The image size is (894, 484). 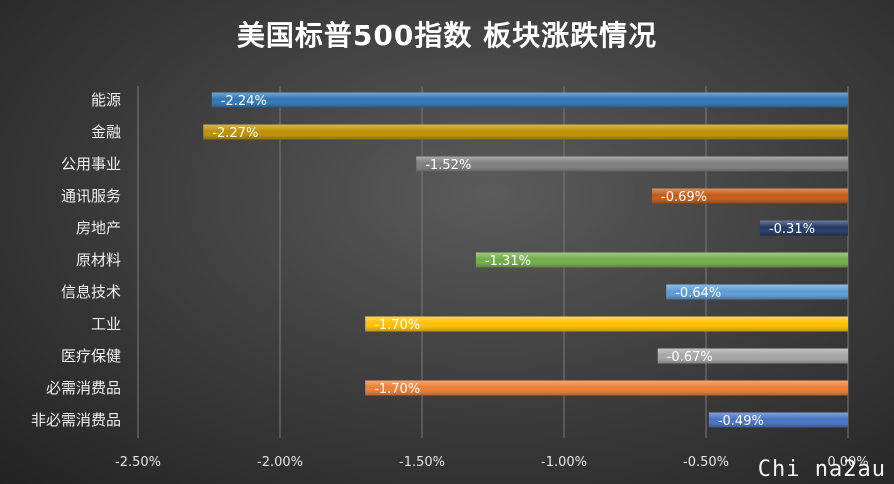 I want to click on x-axis-tick-labels: -2.50% -2.00% -1.50% -1.00% -0.50% 0.00%, so click(x=492, y=462).